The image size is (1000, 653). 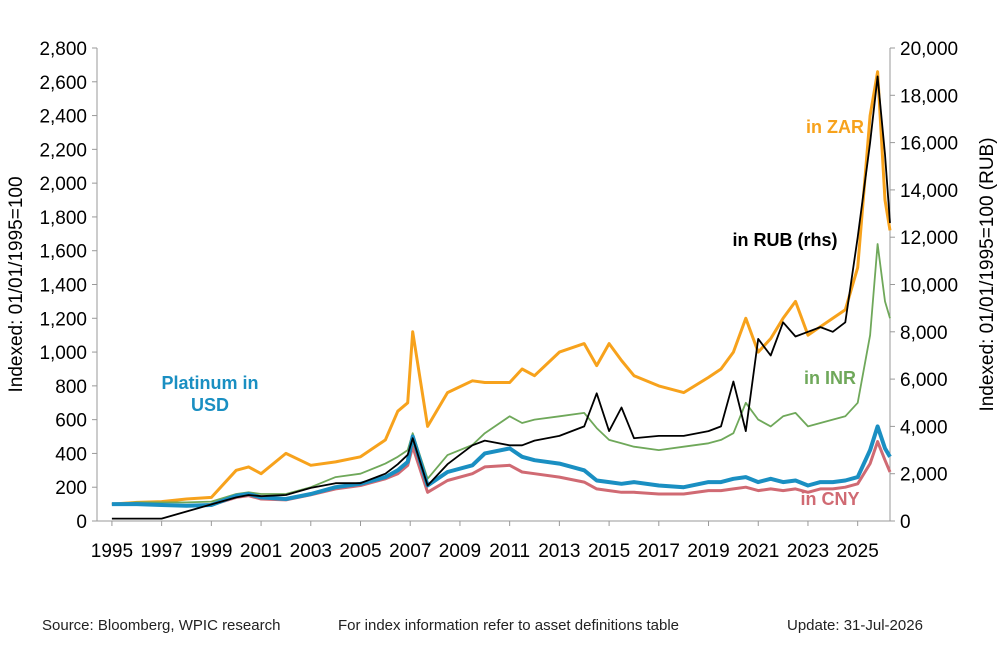 I want to click on series-label: in INR, so click(x=830, y=378).